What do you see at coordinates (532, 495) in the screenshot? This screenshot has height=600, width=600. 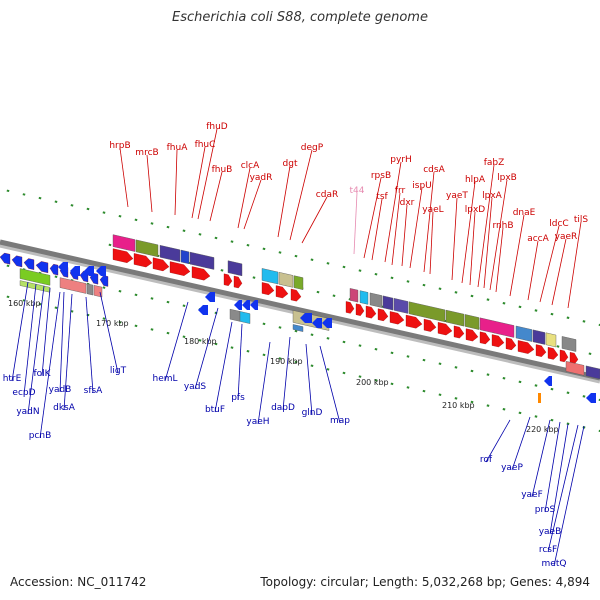 I see `gene-label-reverse: yaeF` at bounding box center [532, 495].